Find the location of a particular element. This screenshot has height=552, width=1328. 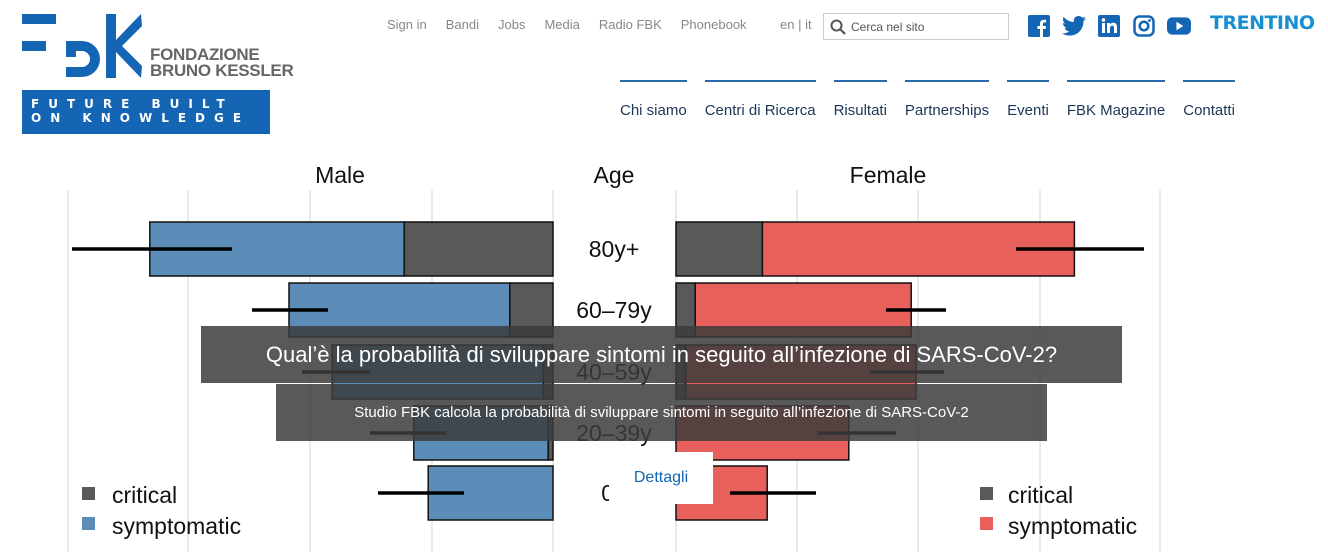

tagline-line-2: ON KNOWLEDGE is located at coordinates (141, 118).